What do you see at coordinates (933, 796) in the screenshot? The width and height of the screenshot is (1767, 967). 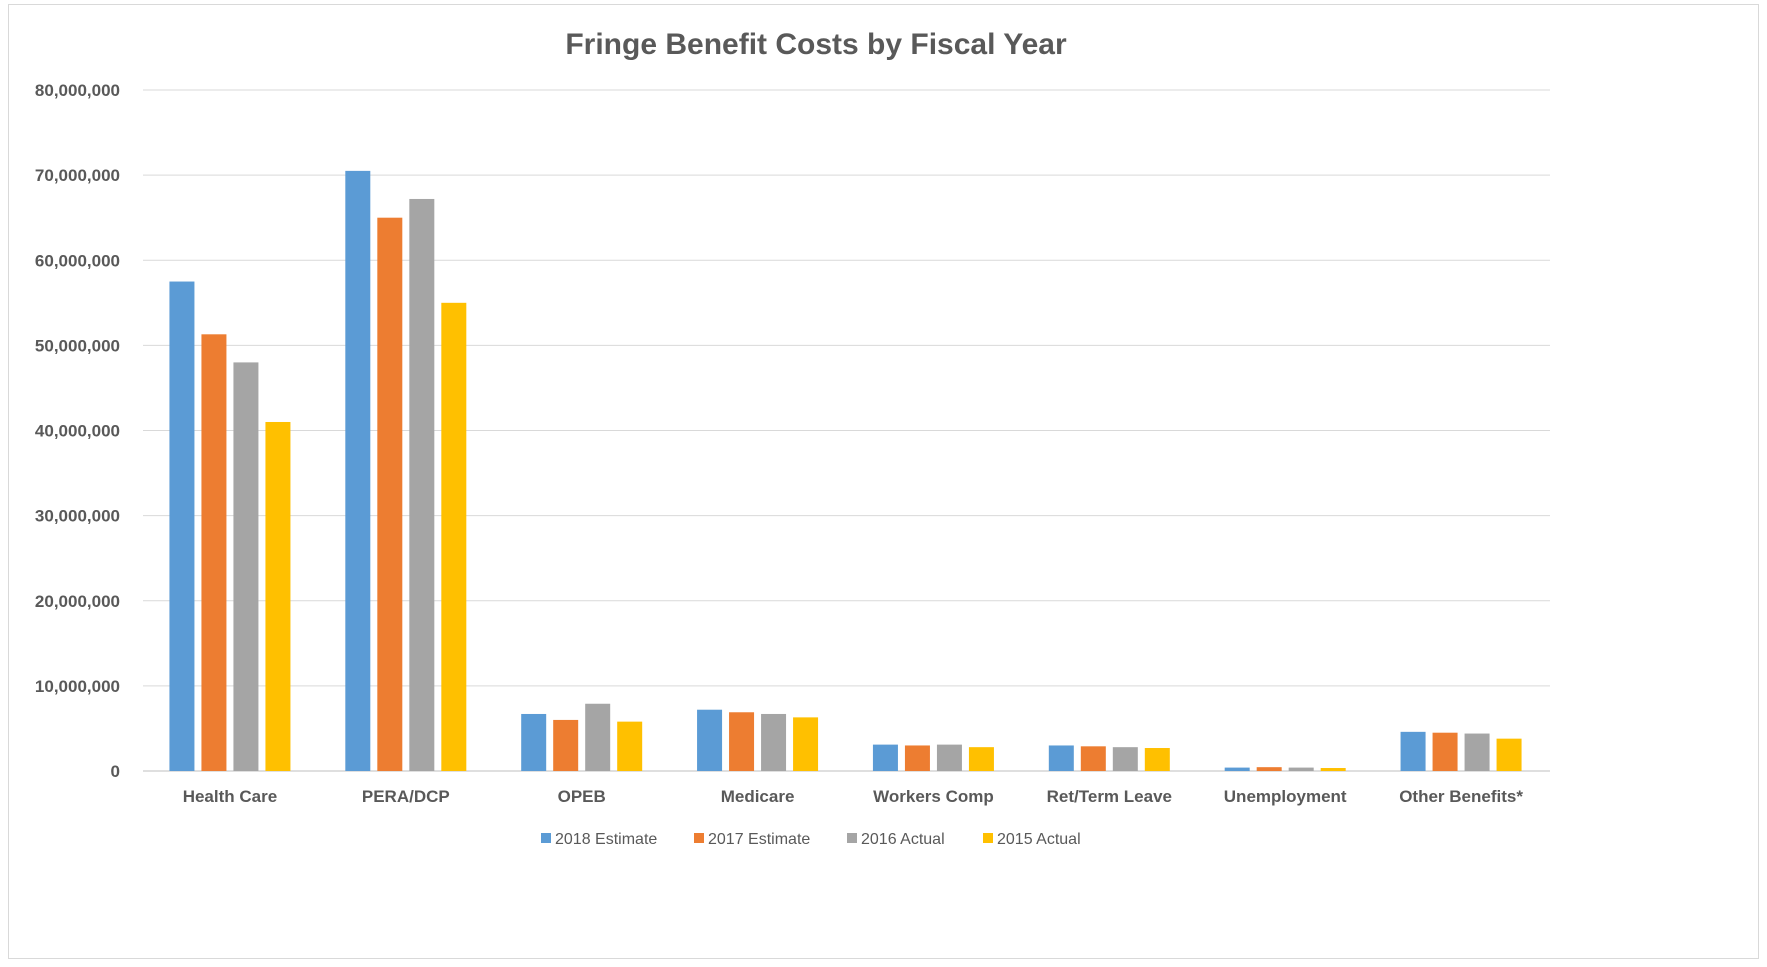 I see `x-category-label: Workers Comp` at bounding box center [933, 796].